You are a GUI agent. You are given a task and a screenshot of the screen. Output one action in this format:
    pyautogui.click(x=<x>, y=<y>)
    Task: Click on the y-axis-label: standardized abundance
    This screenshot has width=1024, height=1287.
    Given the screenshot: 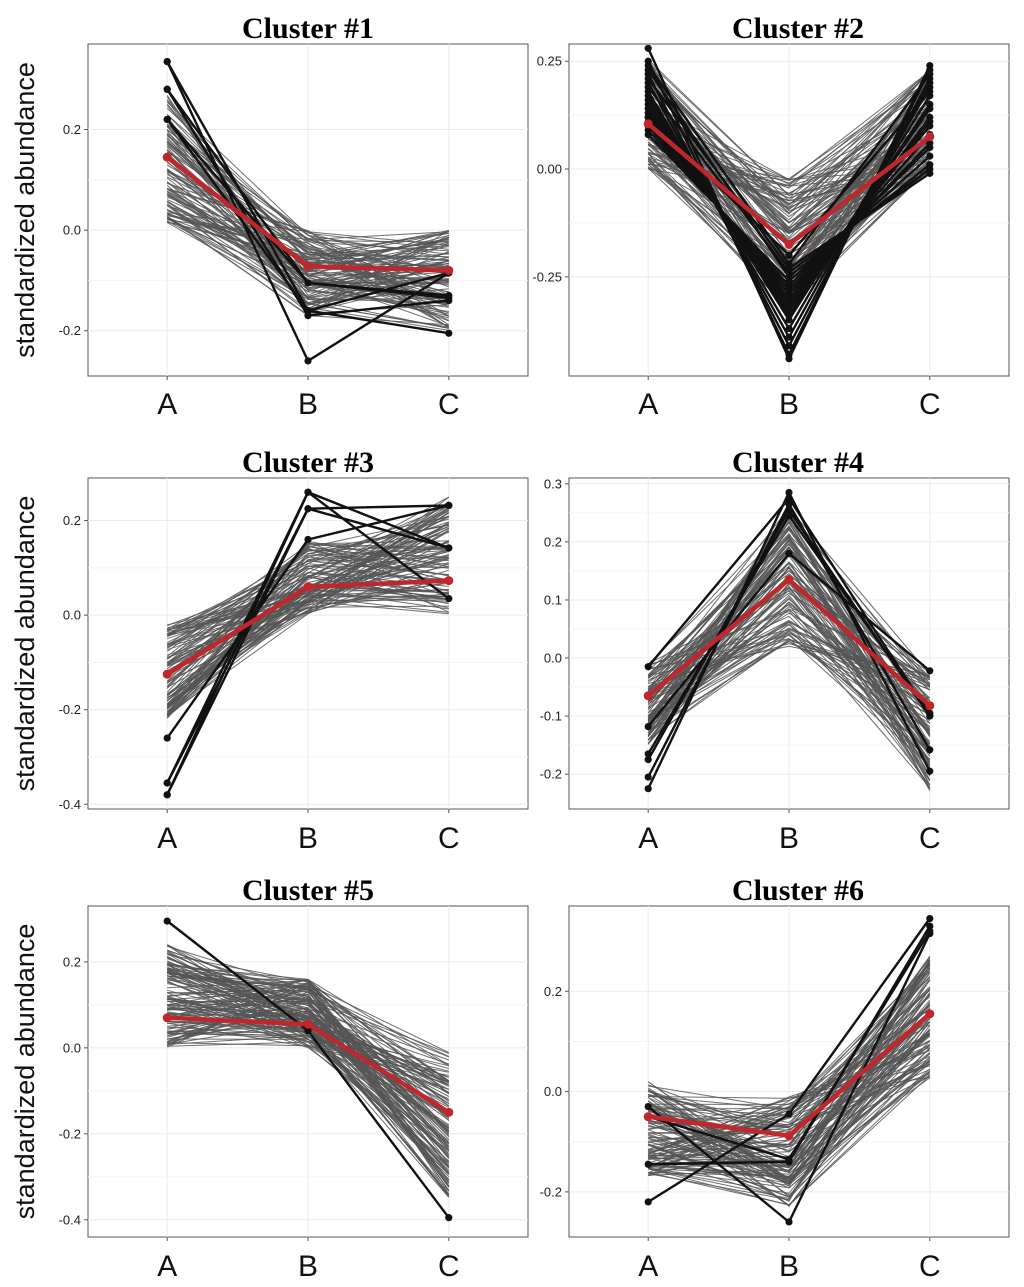 What is the action you would take?
    pyautogui.click(x=25, y=210)
    